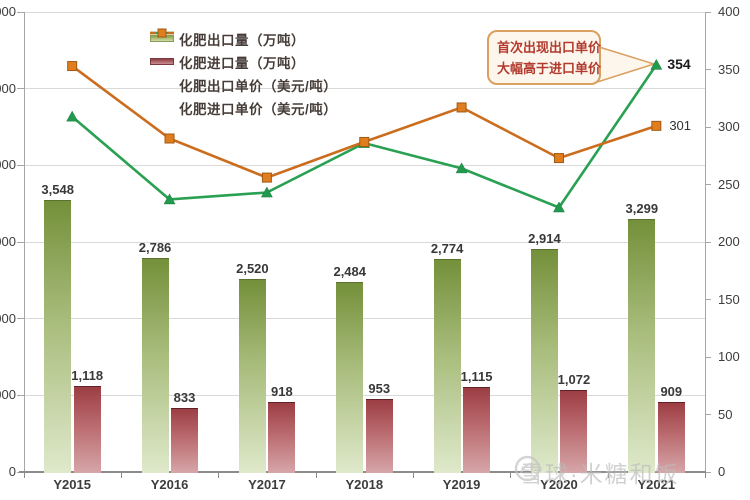 The width and height of the screenshot is (750, 500). I want to click on x-axis-label: Y2016, so click(169, 484).